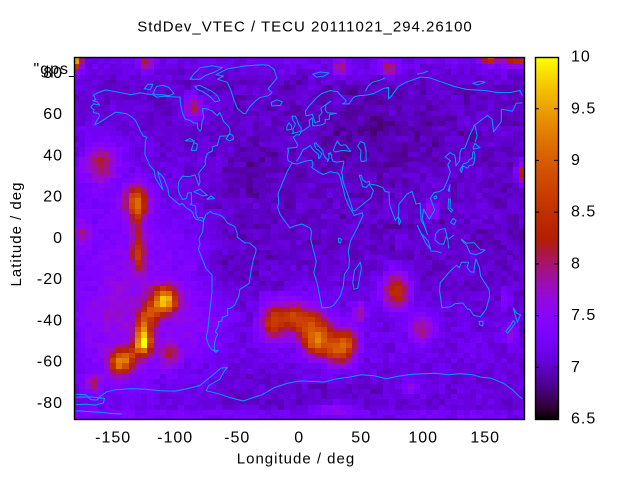 The width and height of the screenshot is (640, 480). Describe the element at coordinates (305, 26) in the screenshot. I see `svg-text:StdDev_VTEC / TECU 20111021_29: StdDev_VTEC / TECU 20111021_294.26100` at that location.